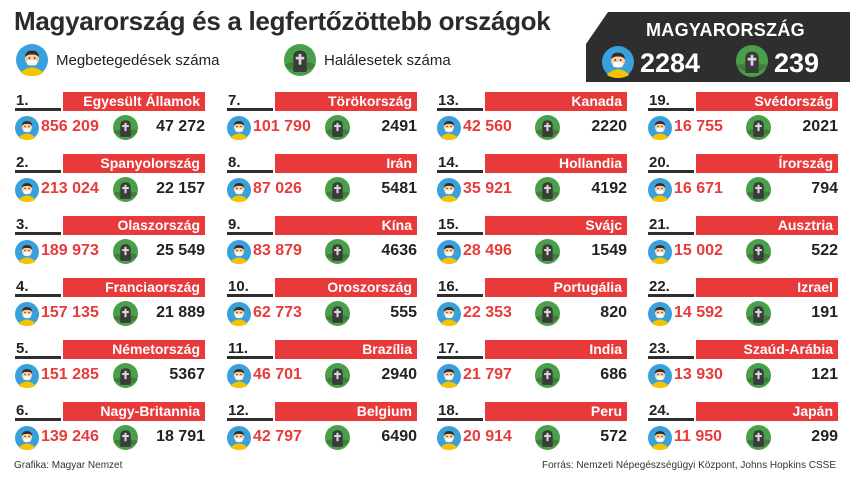  I want to click on country-cases: 22 353, so click(487, 312).